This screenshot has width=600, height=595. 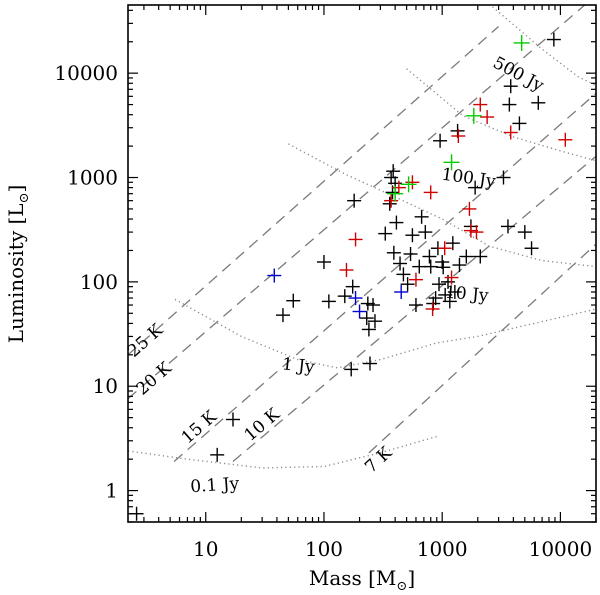 I want to click on flux-label-500-jy: 500 Jy, so click(x=519, y=74).